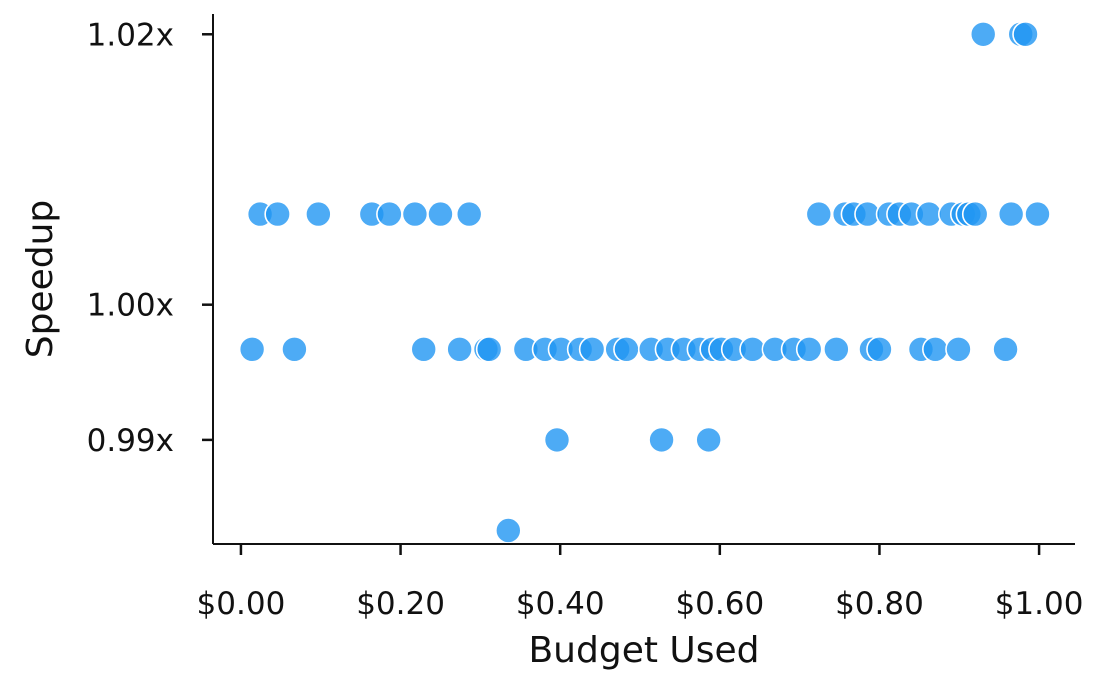 The height and width of the screenshot is (686, 1107). I want to click on x-tick-label: $0.40, so click(560, 604).